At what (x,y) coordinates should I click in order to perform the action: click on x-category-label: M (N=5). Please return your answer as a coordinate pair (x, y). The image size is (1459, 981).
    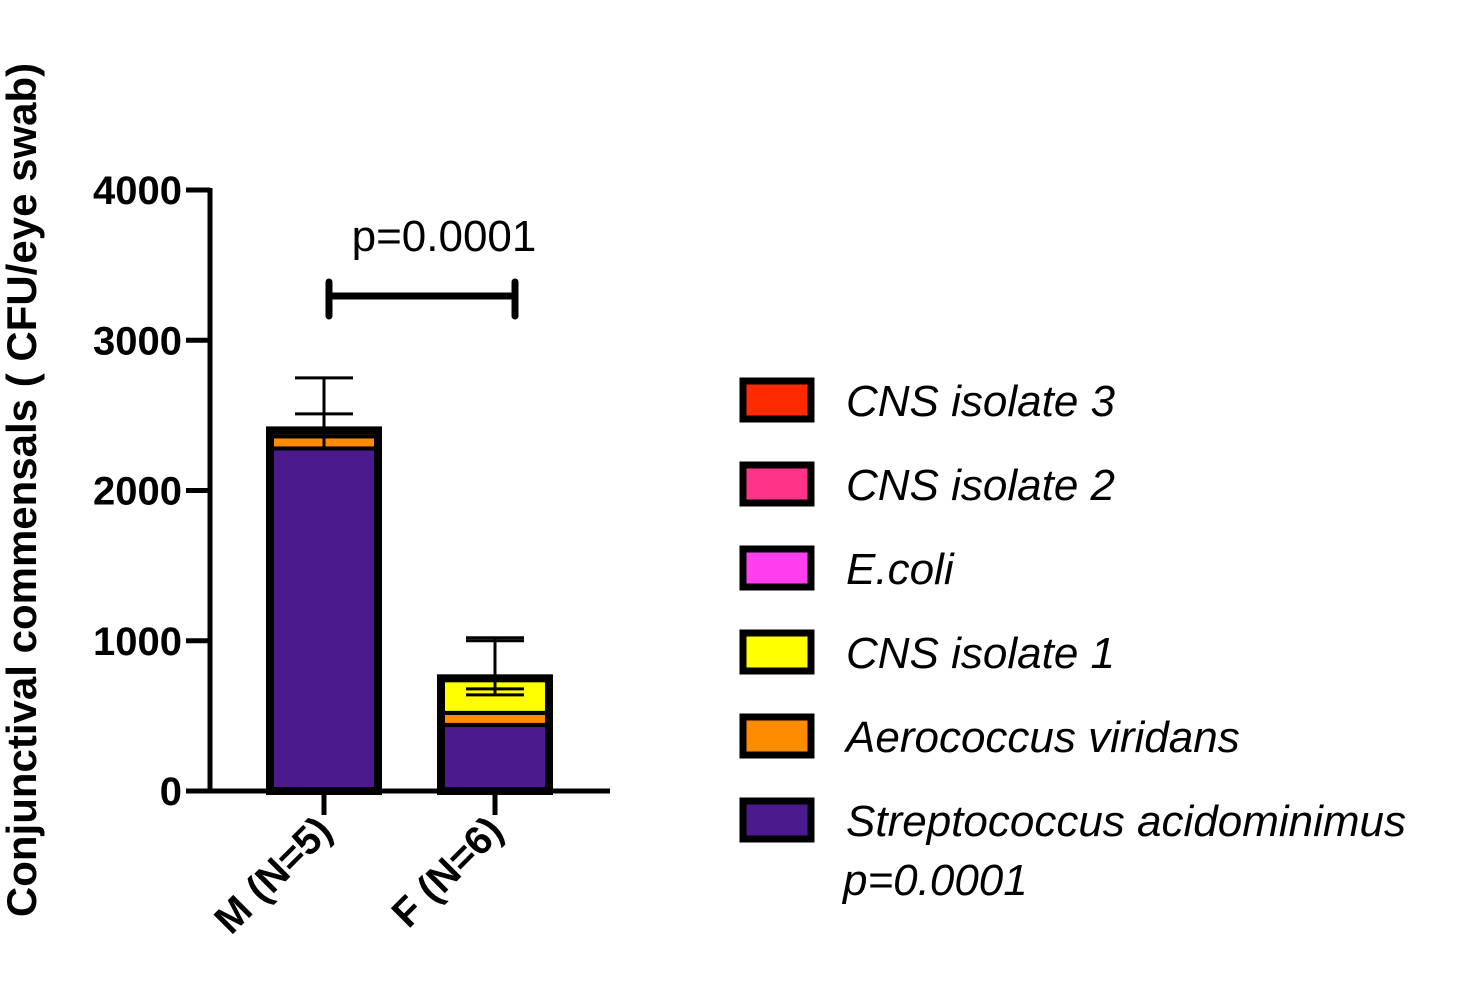
    Looking at the image, I should click on (273, 875).